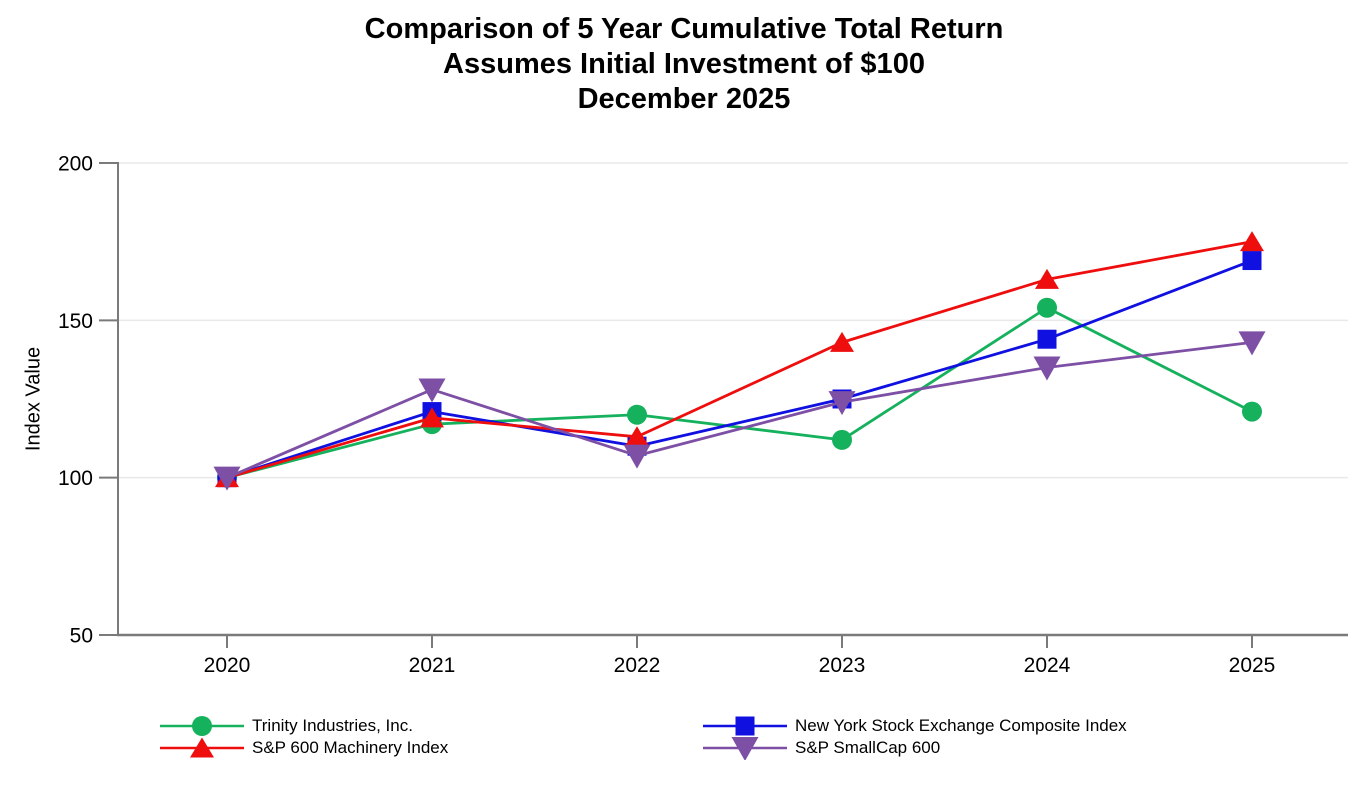  Describe the element at coordinates (1047, 278) in the screenshot. I see `data-point-2-2024` at that location.